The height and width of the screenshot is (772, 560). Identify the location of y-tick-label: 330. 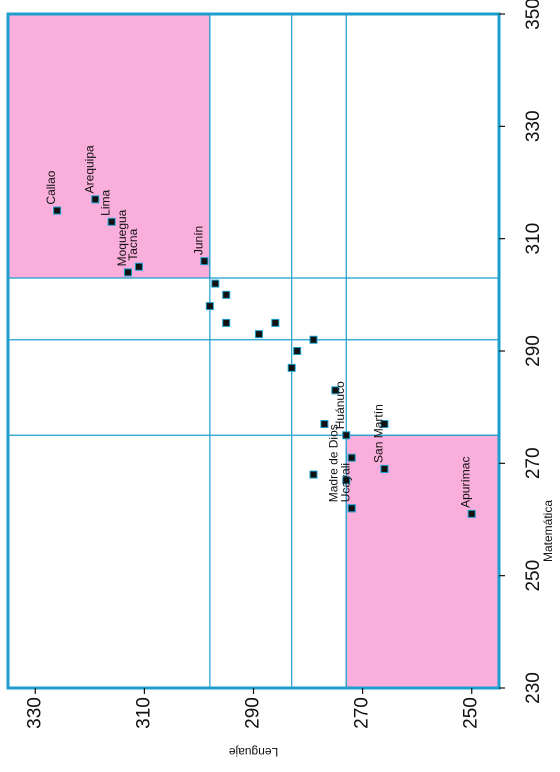
(34, 713).